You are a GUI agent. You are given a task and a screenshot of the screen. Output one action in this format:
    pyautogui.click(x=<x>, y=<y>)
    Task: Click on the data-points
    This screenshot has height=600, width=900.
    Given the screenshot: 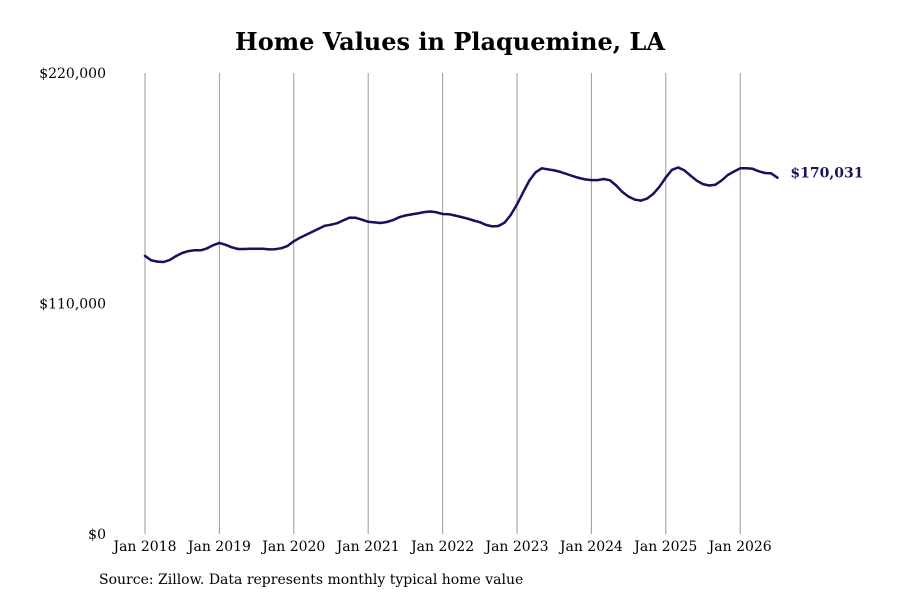 What is the action you would take?
    pyautogui.click(x=461, y=215)
    